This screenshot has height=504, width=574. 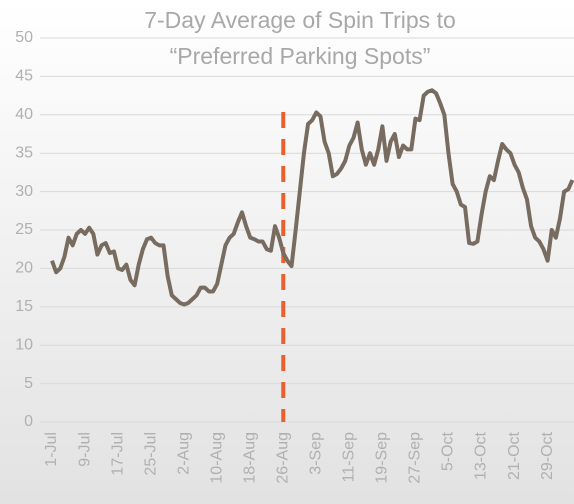 What do you see at coordinates (547, 455) in the screenshot?
I see `x-tick-label: 29-Oct` at bounding box center [547, 455].